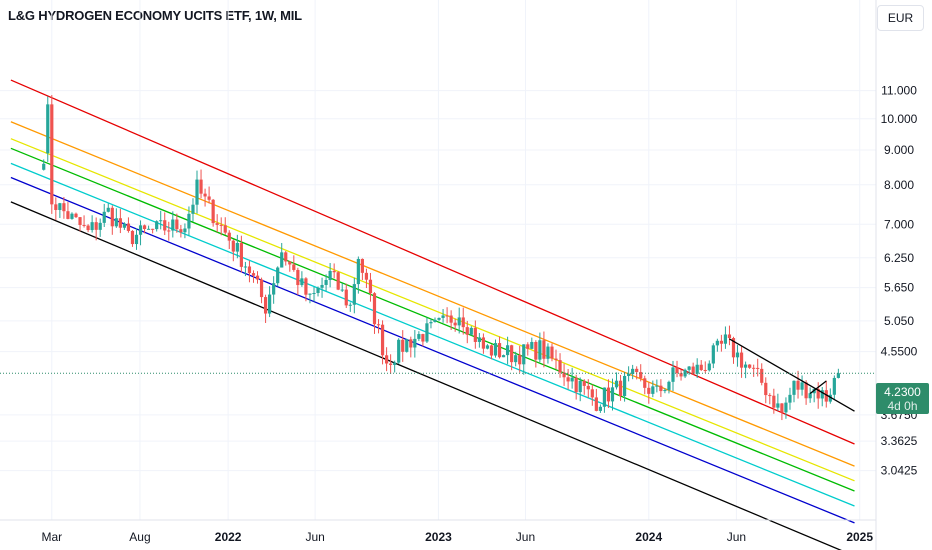 The width and height of the screenshot is (932, 550). What do you see at coordinates (900, 18) in the screenshot?
I see `currency-button: EUR` at bounding box center [900, 18].